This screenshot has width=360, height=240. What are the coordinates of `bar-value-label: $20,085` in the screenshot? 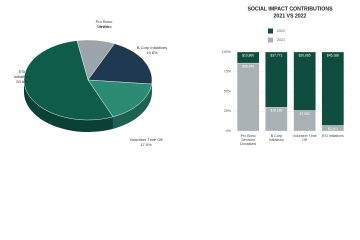 It's located at (305, 55).